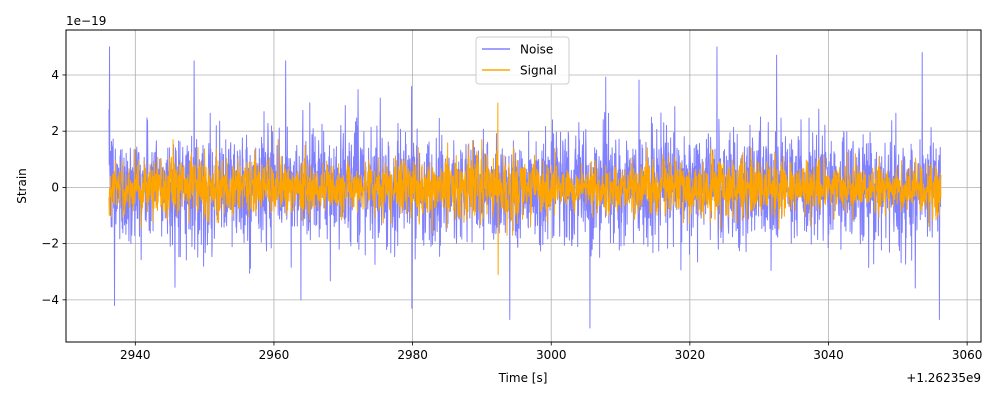 The height and width of the screenshot is (400, 1000). Describe the element at coordinates (55, 187) in the screenshot. I see `y-tick-label: 0` at that location.